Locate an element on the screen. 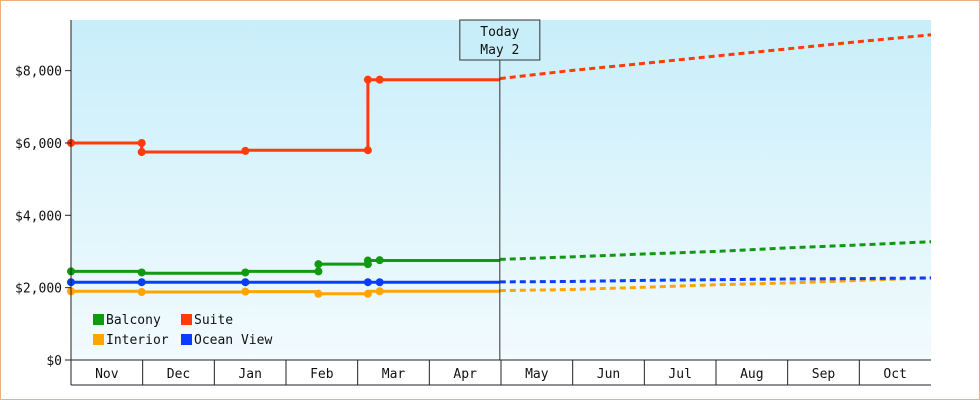 The height and width of the screenshot is (400, 980). month-label-apr: Apr is located at coordinates (465, 374).